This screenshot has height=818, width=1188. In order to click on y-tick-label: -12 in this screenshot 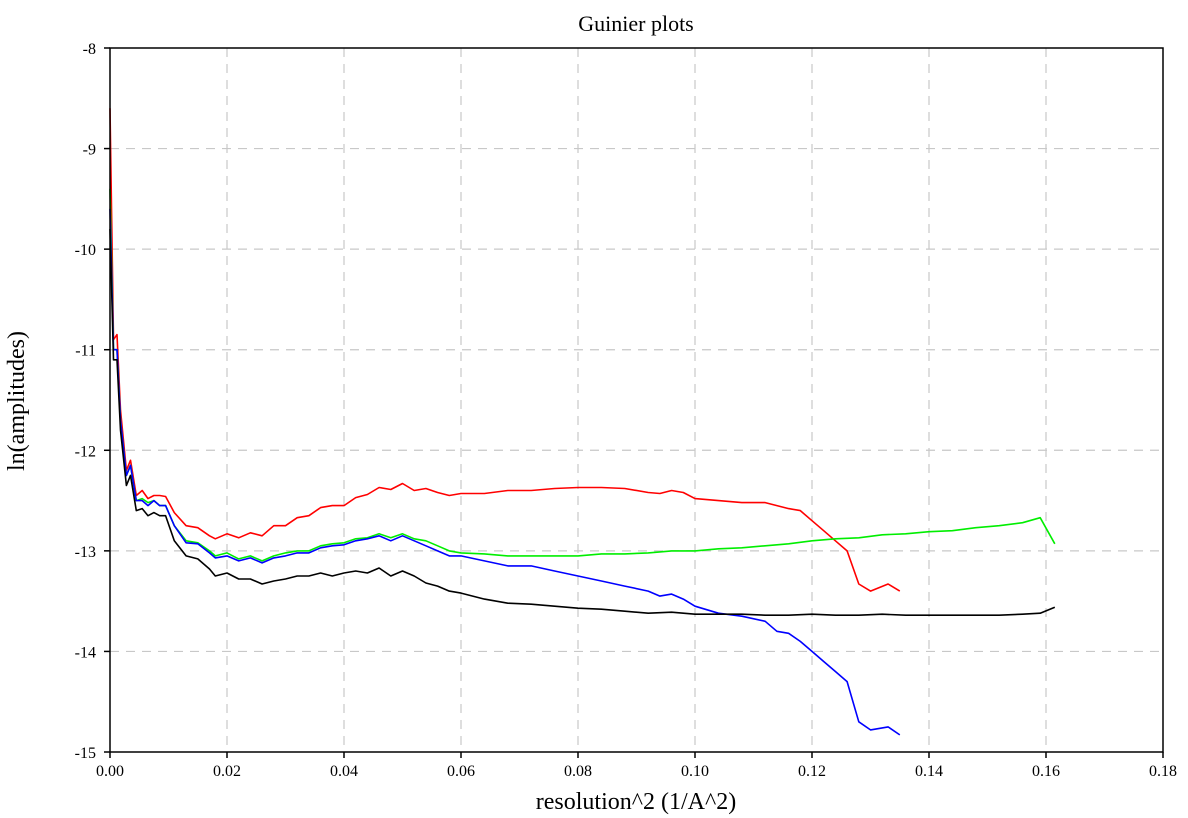, I will do `click(85, 451)`.